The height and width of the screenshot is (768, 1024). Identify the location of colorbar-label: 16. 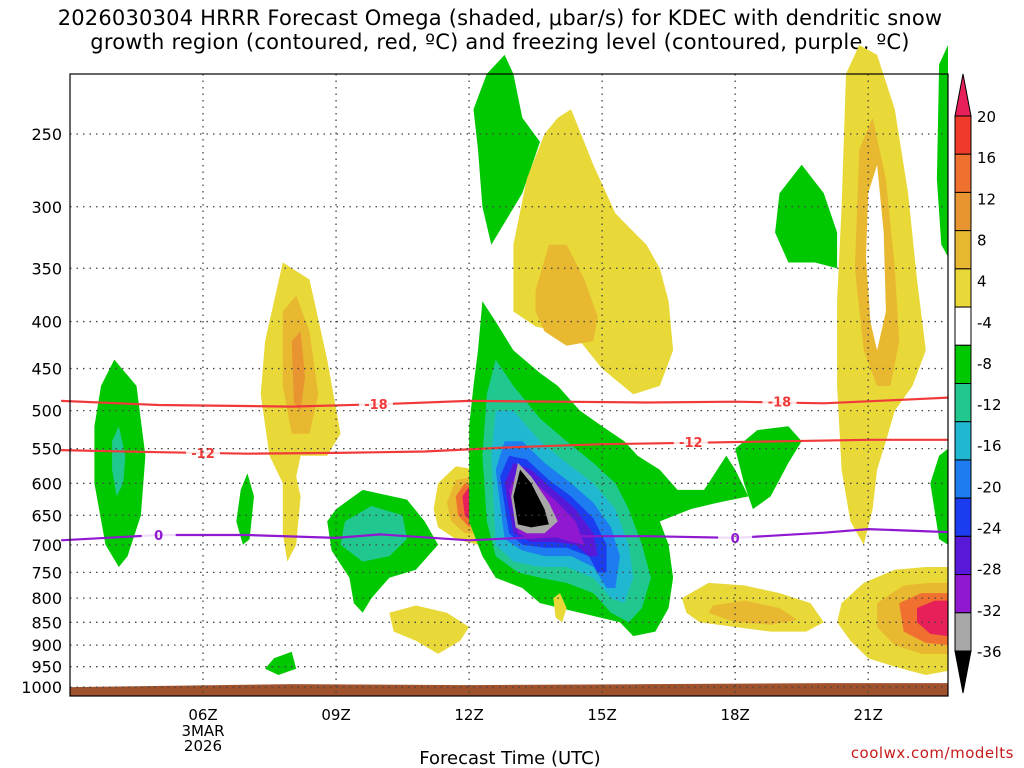
(986, 158).